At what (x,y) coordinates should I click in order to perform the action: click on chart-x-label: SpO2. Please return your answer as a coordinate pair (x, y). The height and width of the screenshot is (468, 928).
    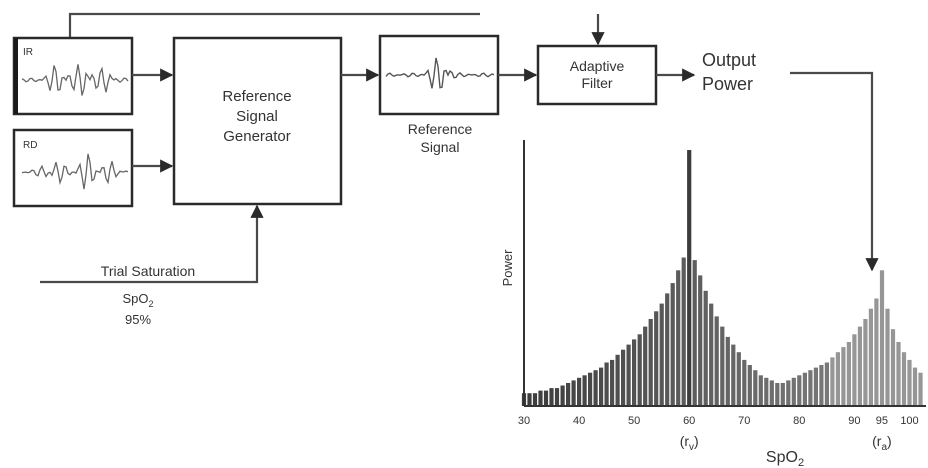
    Looking at the image, I should click on (785, 458).